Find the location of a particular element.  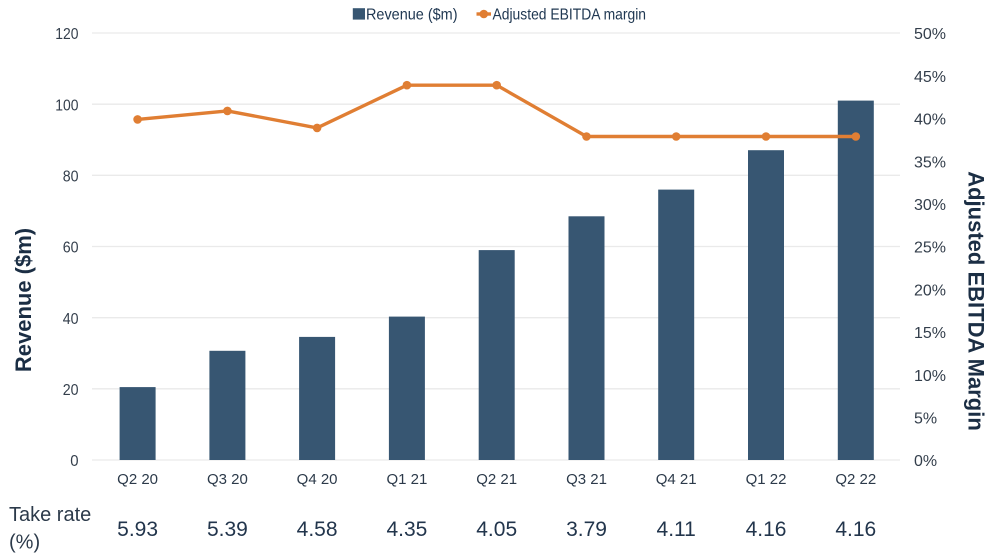

svg-text: Q3 21 is located at coordinates (586, 479).